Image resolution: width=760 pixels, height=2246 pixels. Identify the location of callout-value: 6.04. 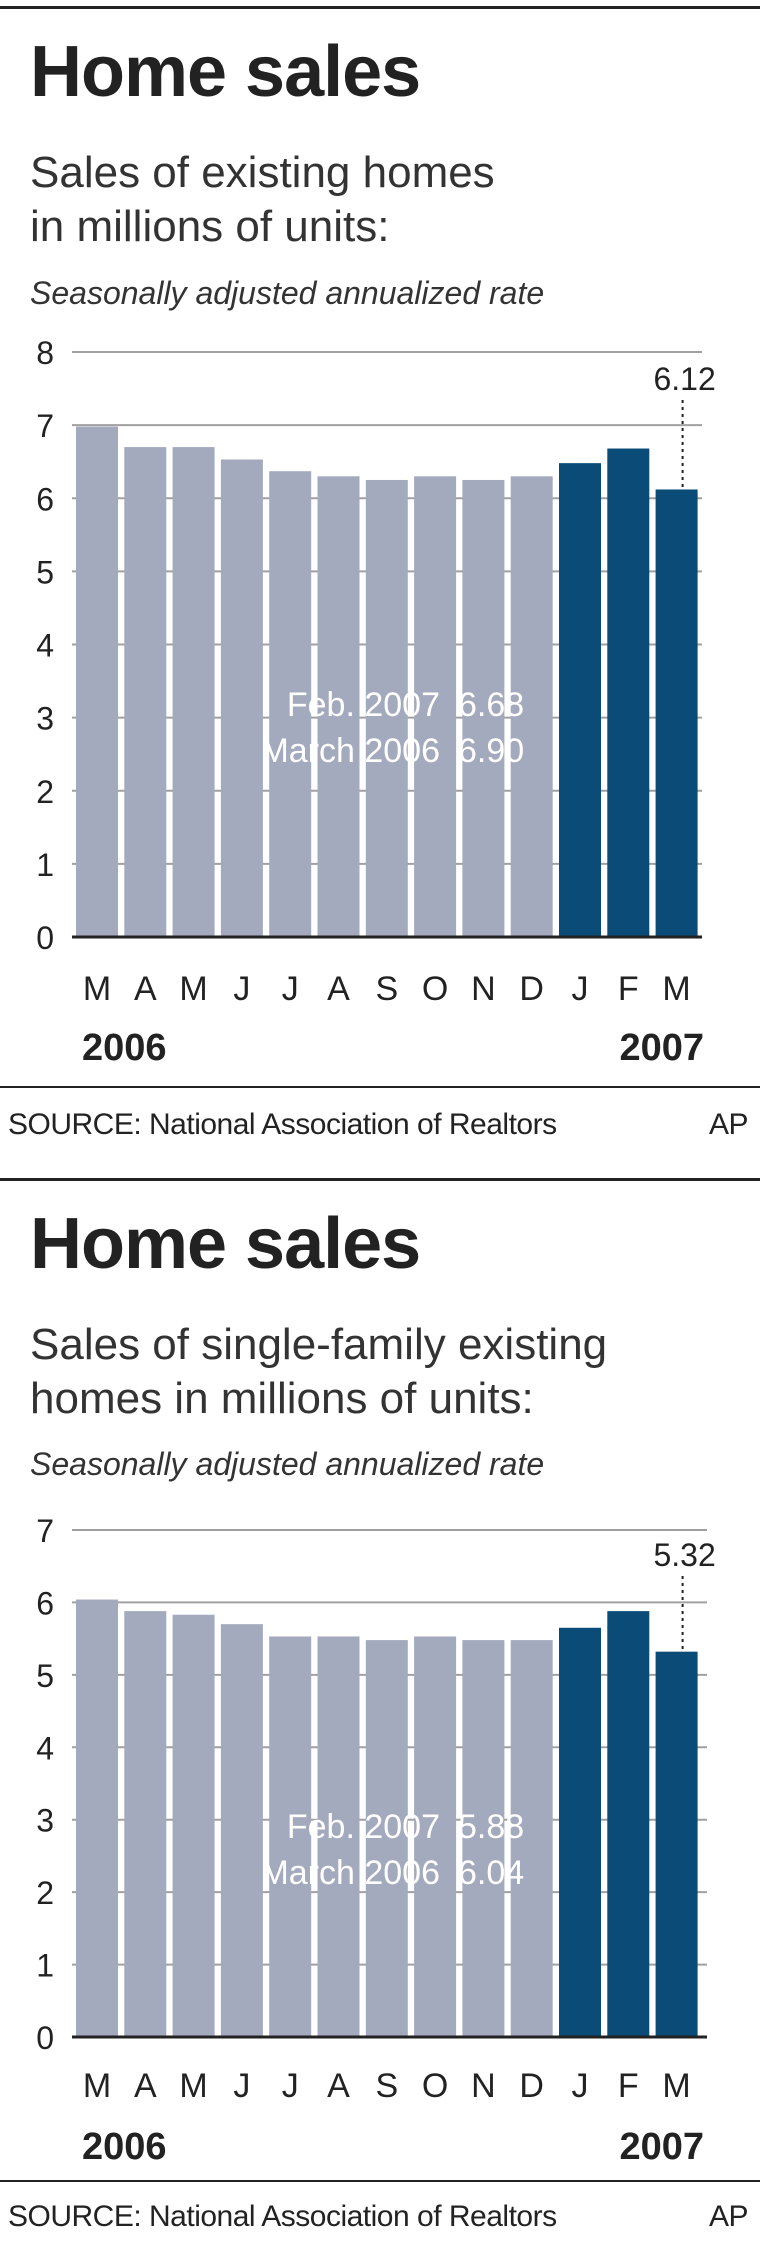
(491, 1873).